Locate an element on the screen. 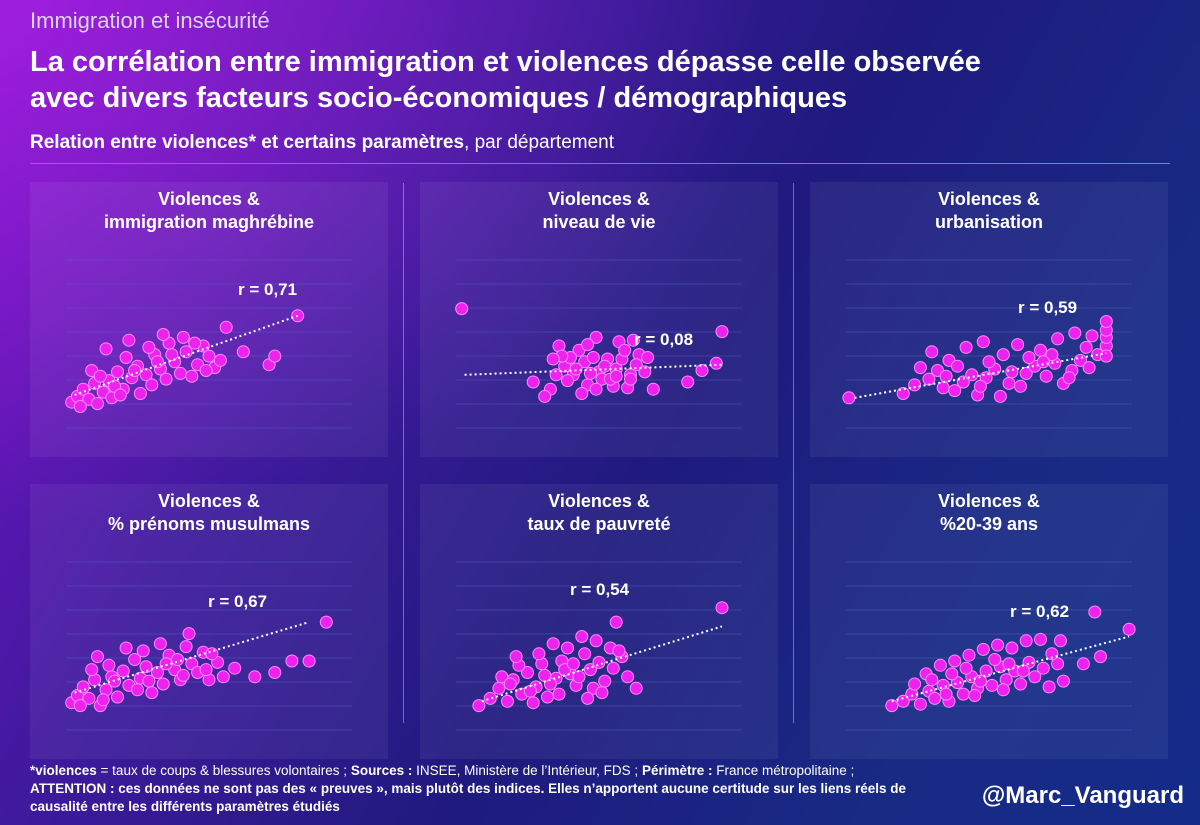 This screenshot has width=1200, height=825. panel-title: Violences & %20-39 ans is located at coordinates (989, 513).